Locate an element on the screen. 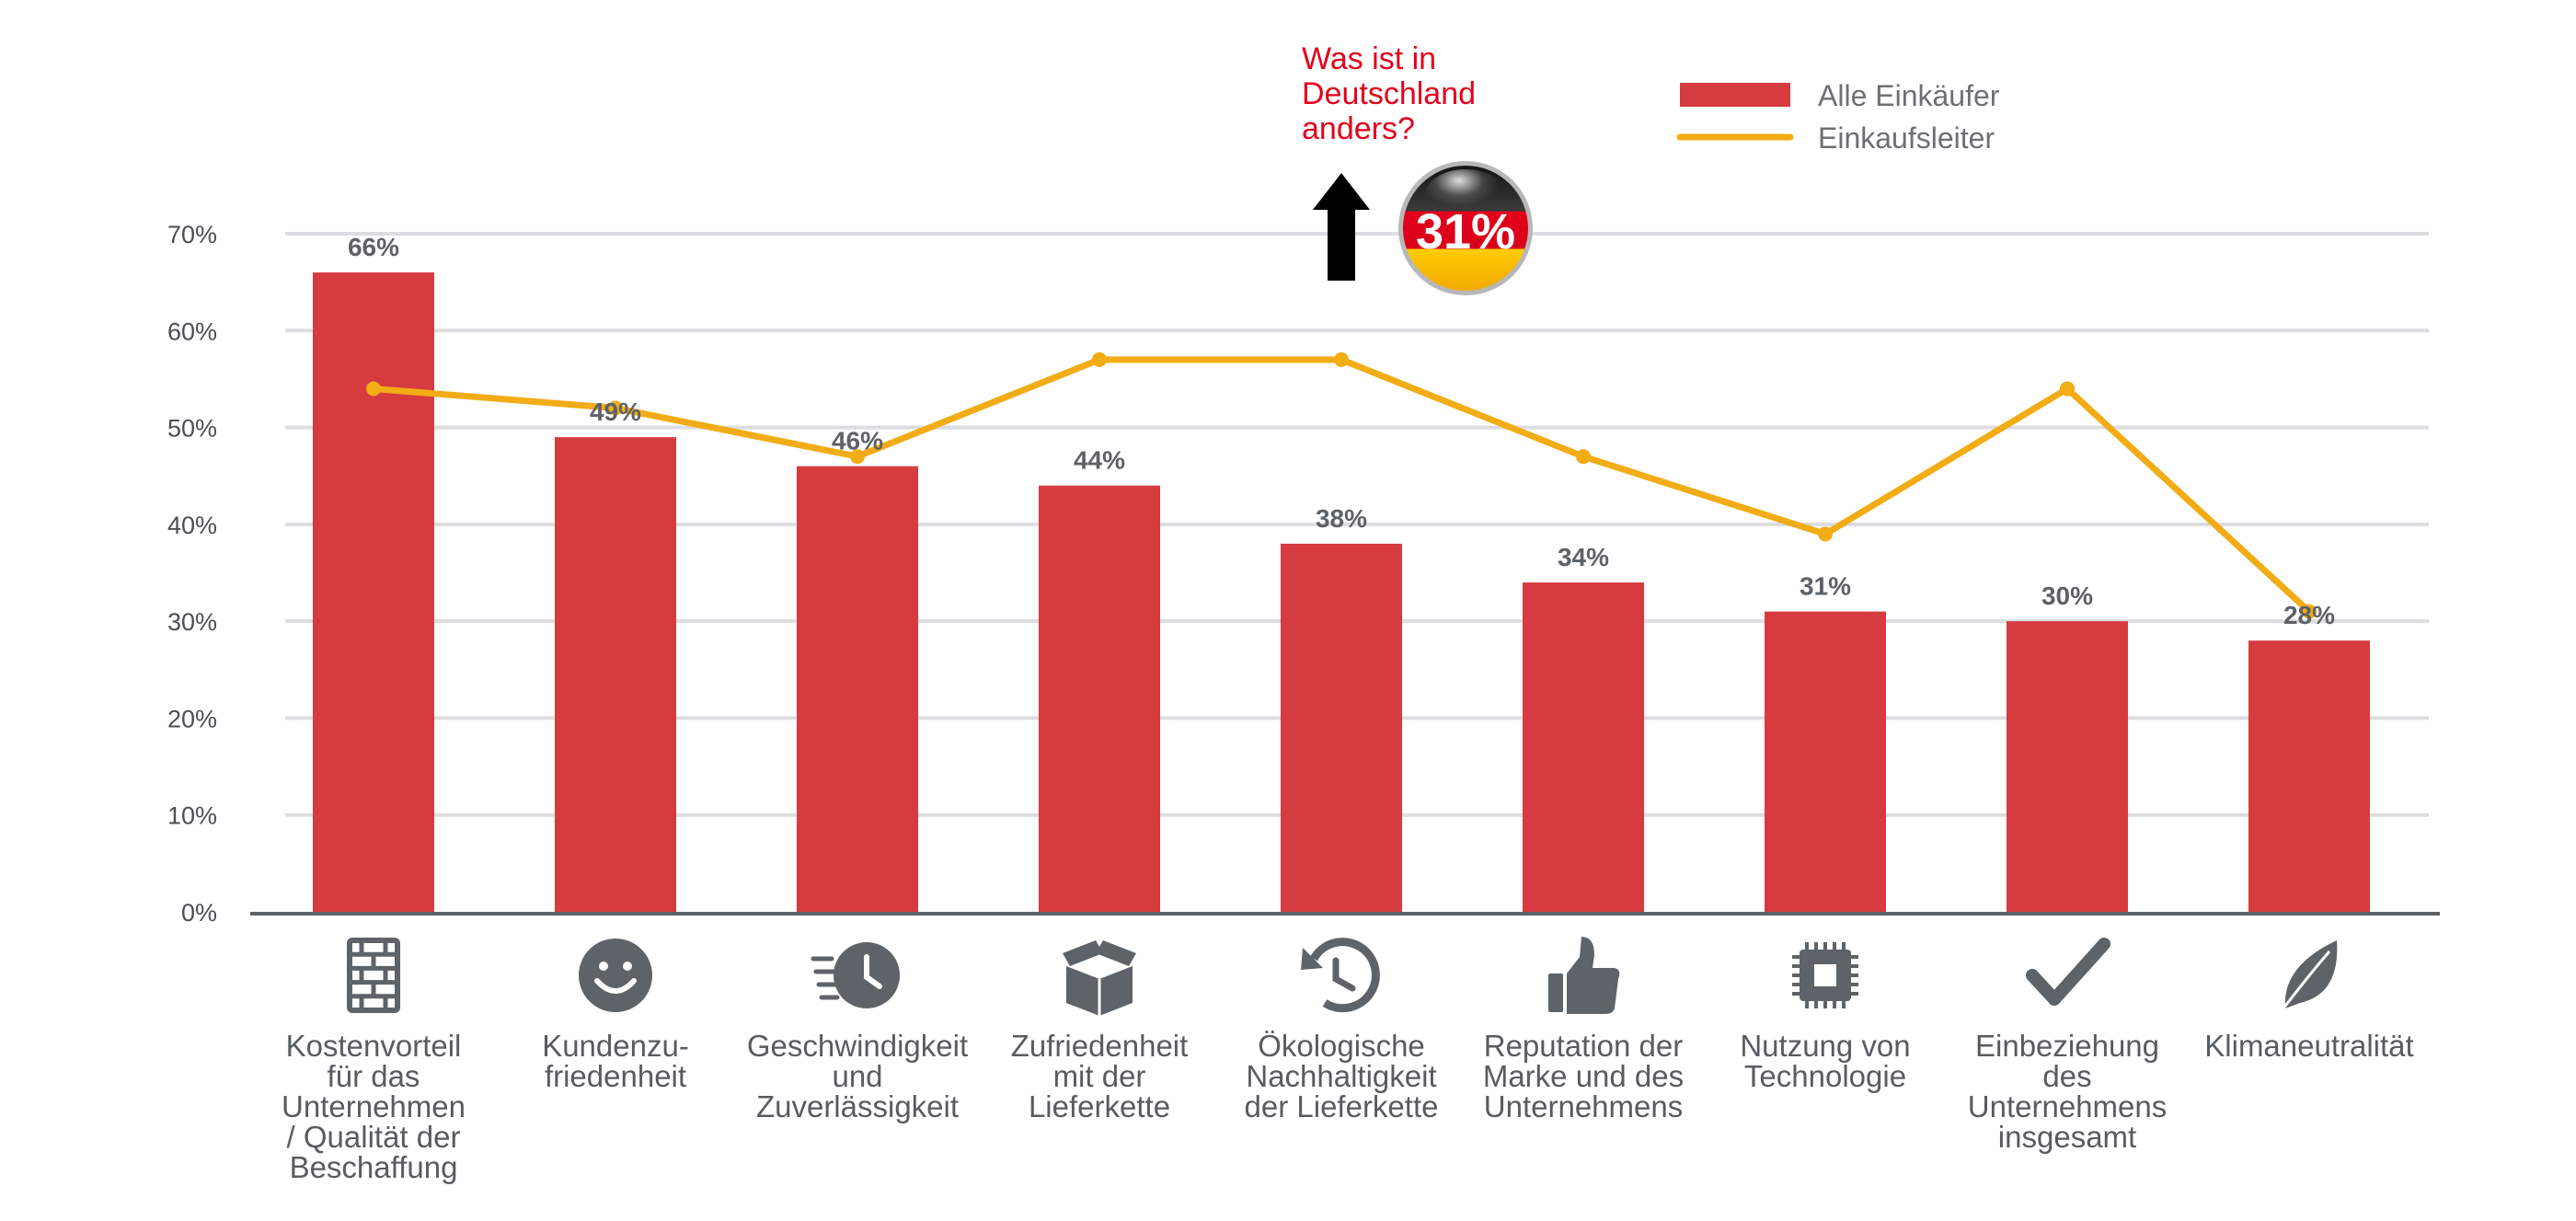 Image resolution: width=2576 pixels, height=1221 pixels. data-label: 31% is located at coordinates (1825, 586).